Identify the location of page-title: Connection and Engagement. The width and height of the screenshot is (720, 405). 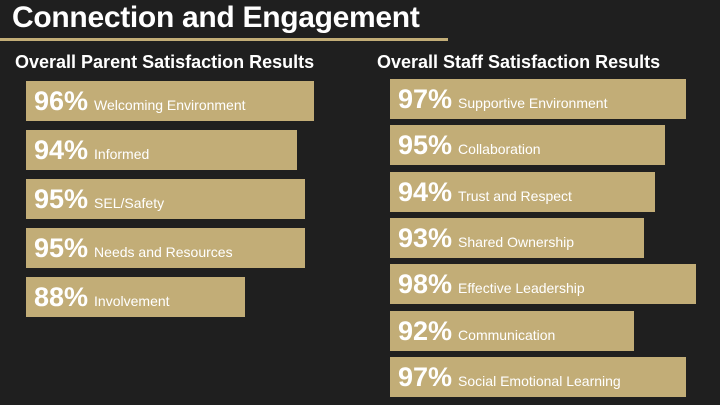
(216, 17).